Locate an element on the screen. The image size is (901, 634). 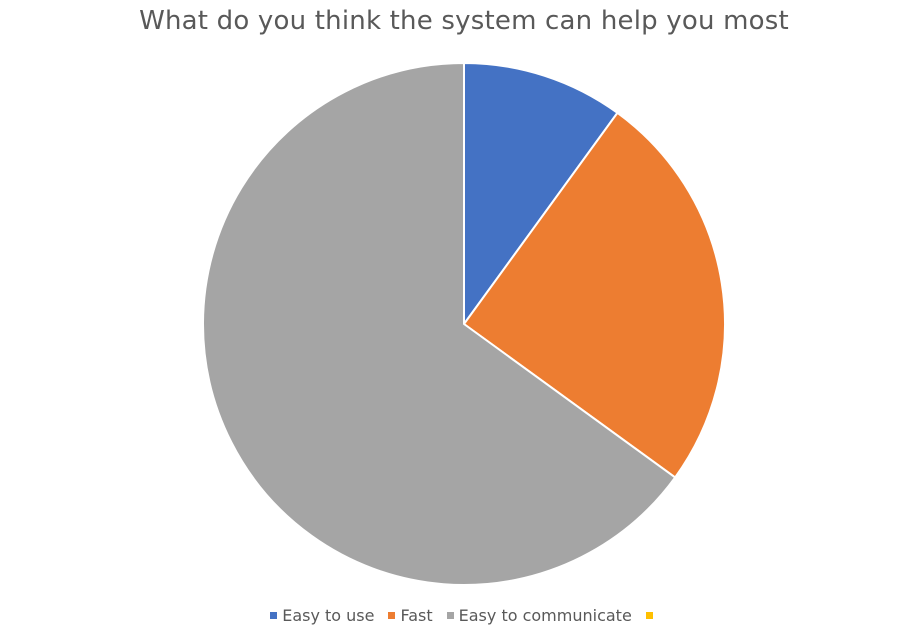
chart-legend: Easy to use Fast Easy to communicate is located at coordinates (450, 615).